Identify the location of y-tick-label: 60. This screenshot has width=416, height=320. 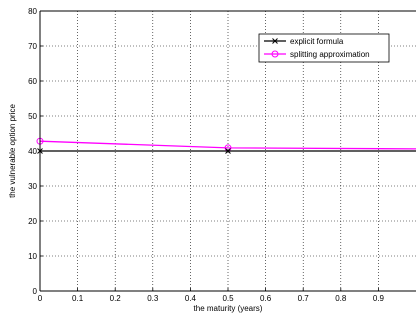
(32, 81).